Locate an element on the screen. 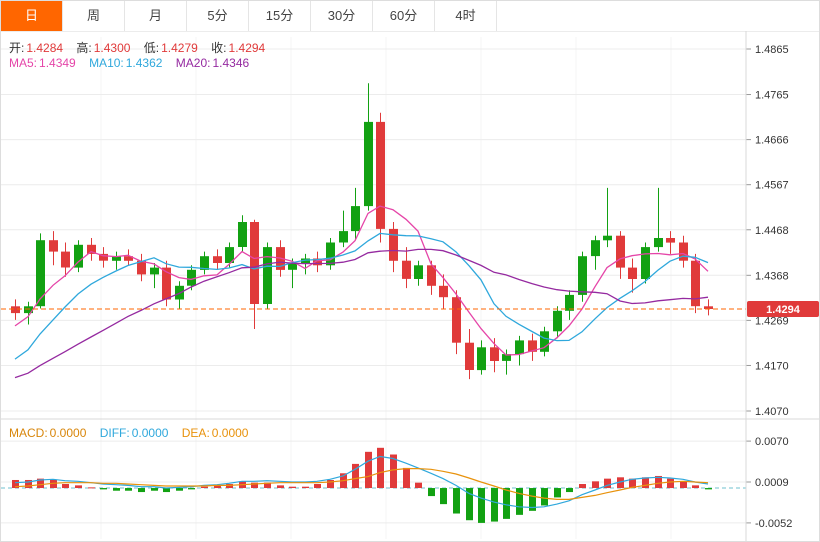 This screenshot has width=820, height=542. timeframe-toolbar: 日 周 月 5分 15分 30分 60分 4时 is located at coordinates (410, 16).